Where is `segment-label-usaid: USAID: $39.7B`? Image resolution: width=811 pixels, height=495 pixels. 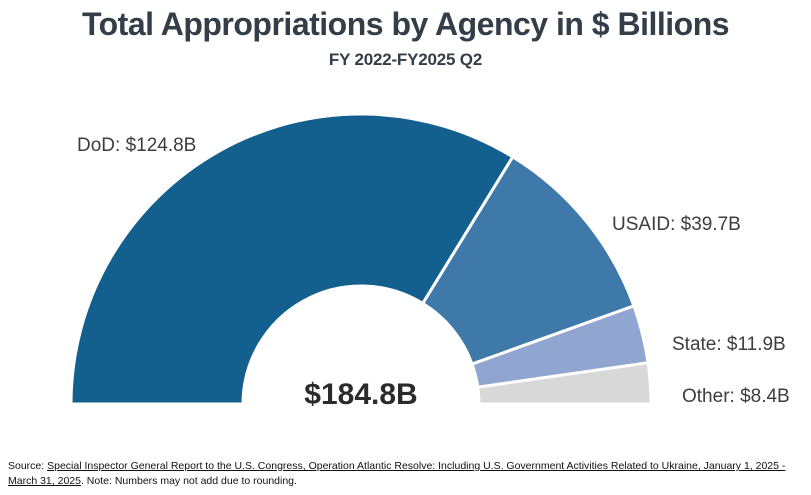 segment-label-usaid: USAID: $39.7B is located at coordinates (676, 224).